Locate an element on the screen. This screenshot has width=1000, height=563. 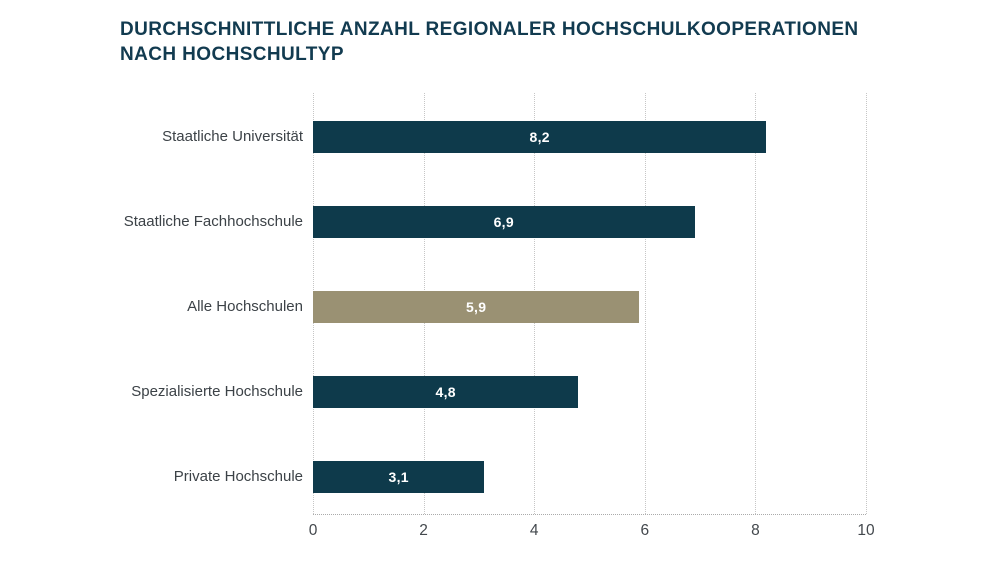
bar-value-label: 4,8 is located at coordinates (445, 392).